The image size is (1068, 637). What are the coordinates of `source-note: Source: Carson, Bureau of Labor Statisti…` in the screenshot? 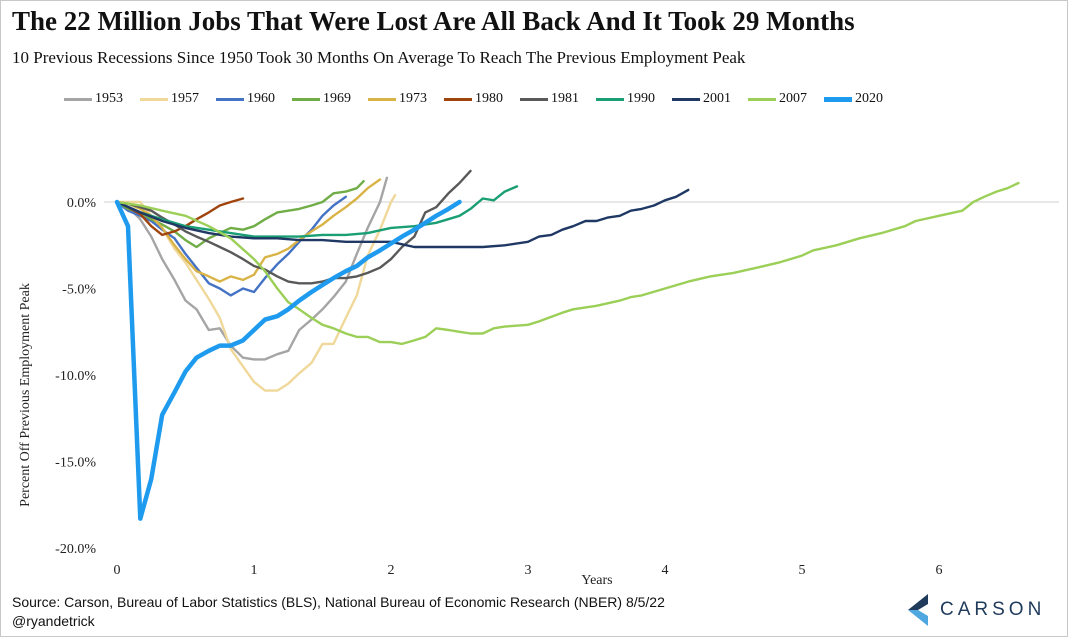 It's located at (338, 602).